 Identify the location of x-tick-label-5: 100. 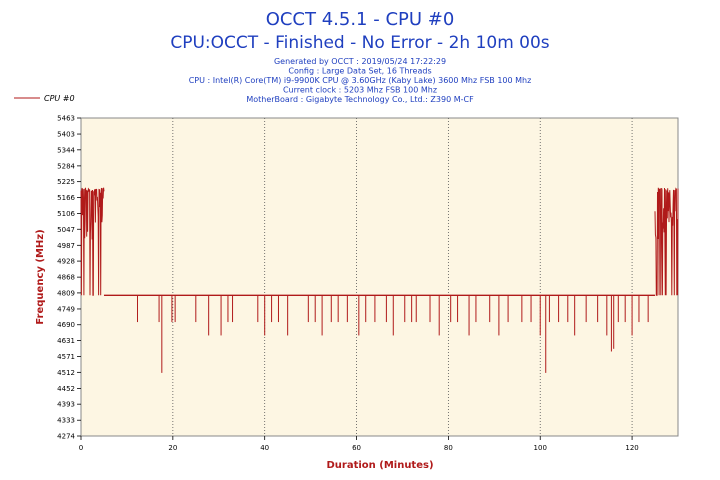
(540, 448).